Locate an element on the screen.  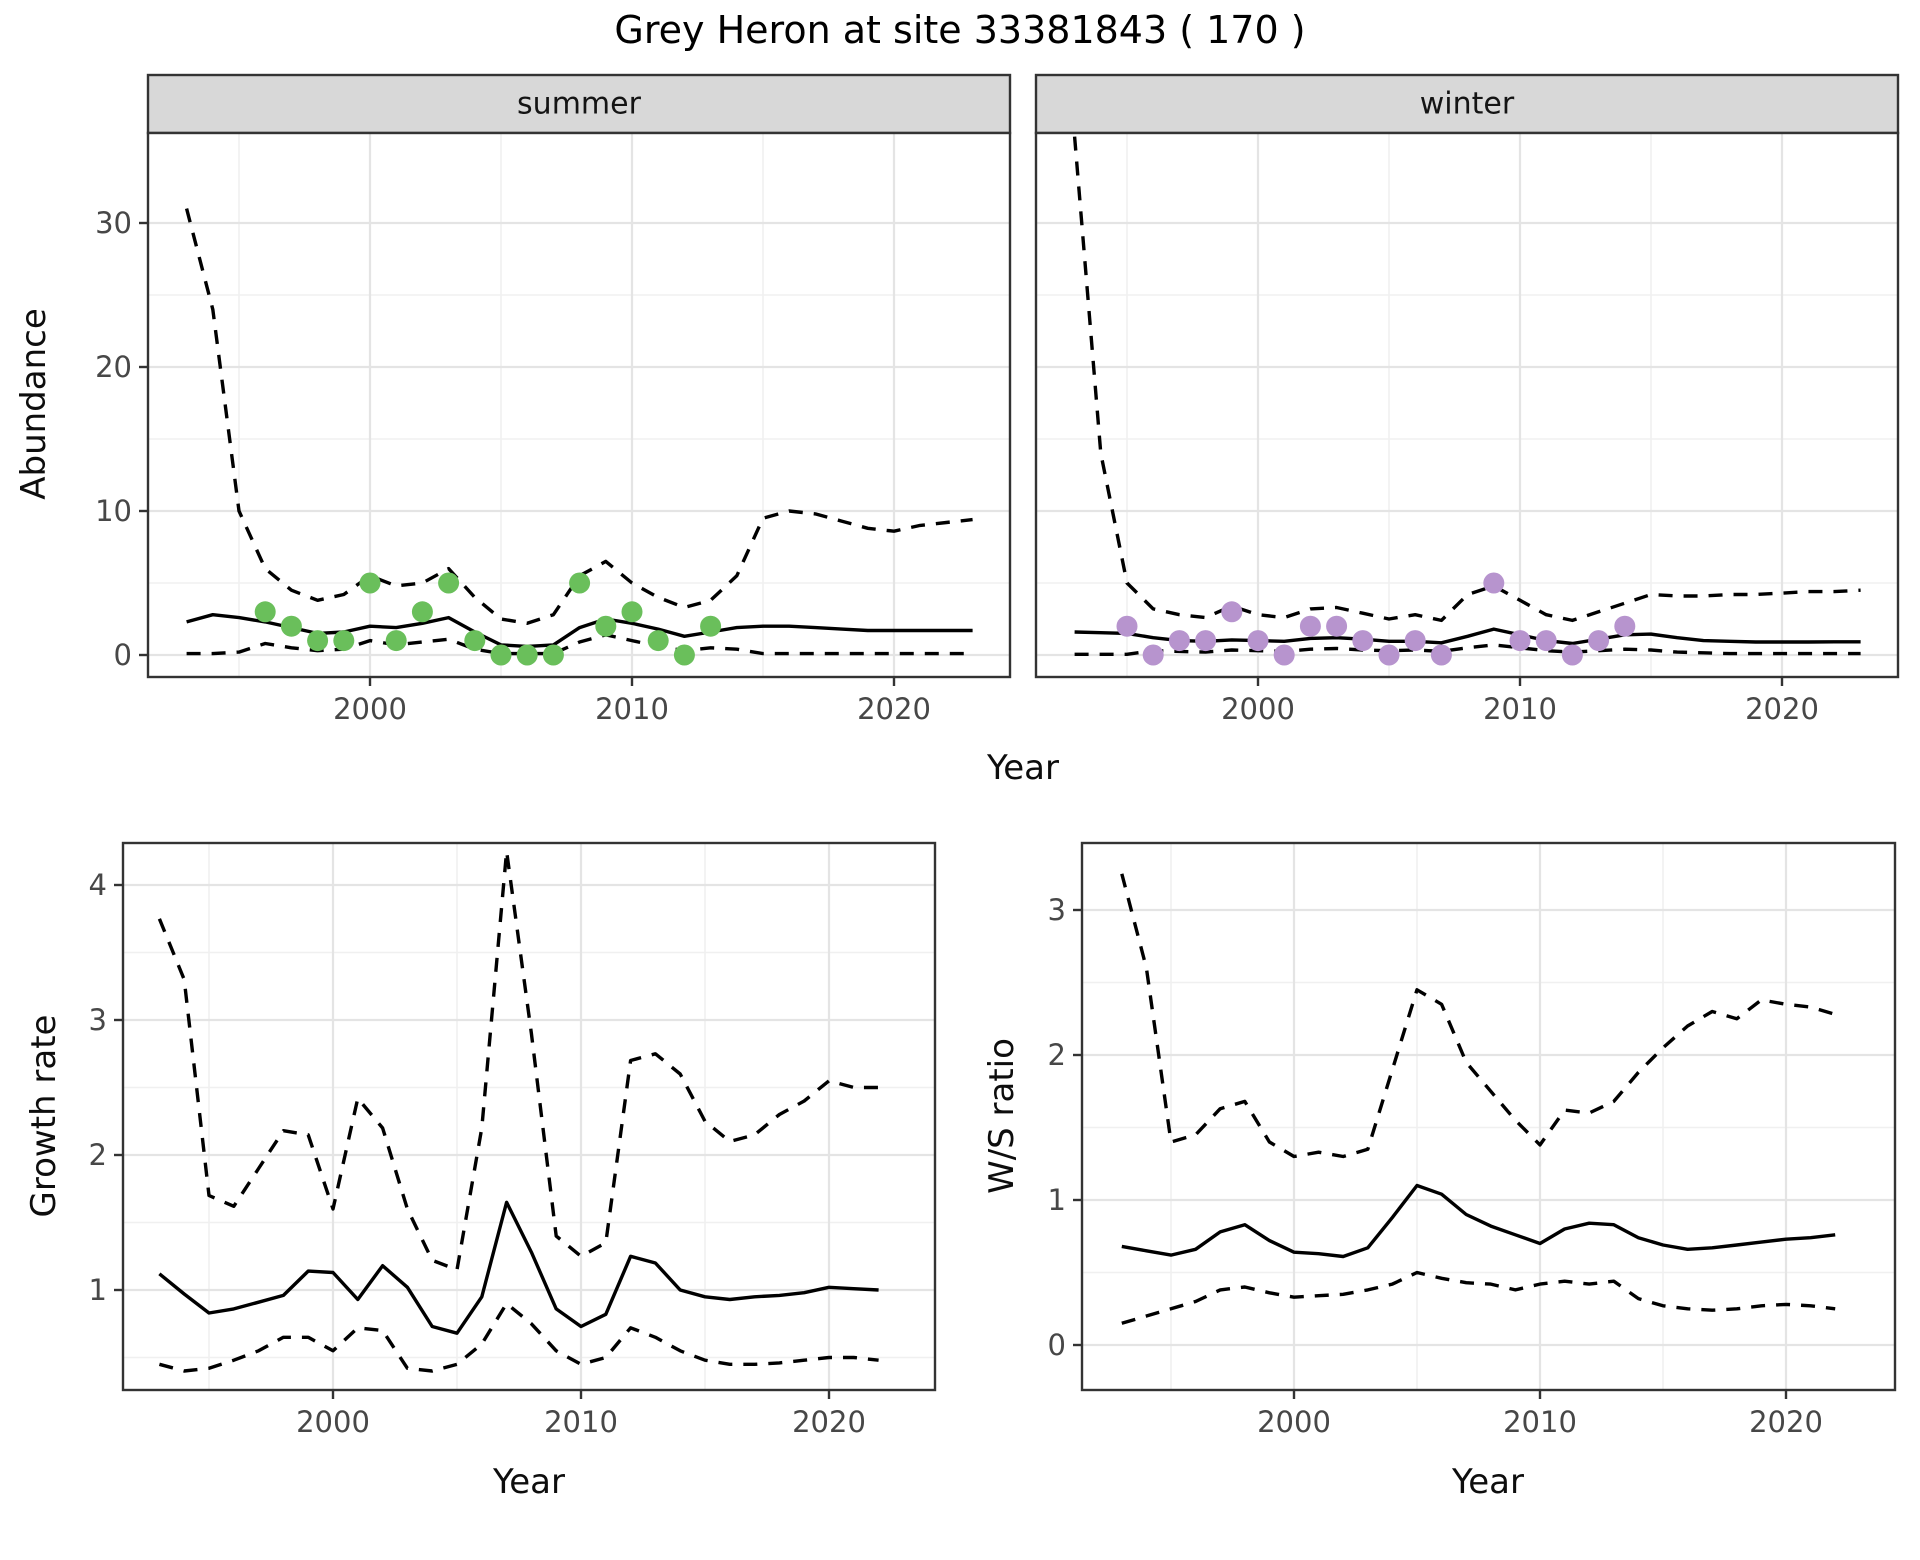
growth-rate-lower-ci-line is located at coordinates (518, 1337).